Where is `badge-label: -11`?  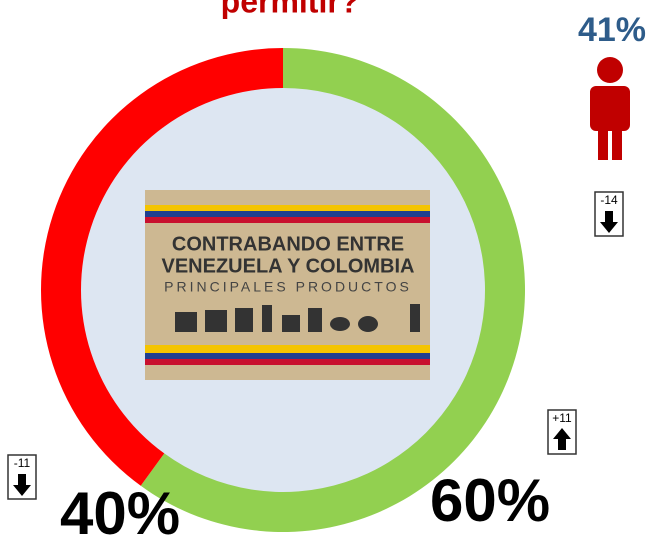 badge-label: -11 is located at coordinates (22, 463).